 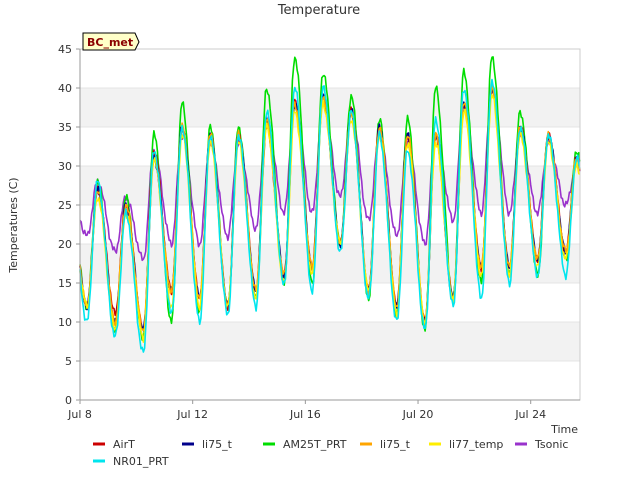 What do you see at coordinates (65, 244) in the screenshot?
I see `y-tick-label: 20` at bounding box center [65, 244].